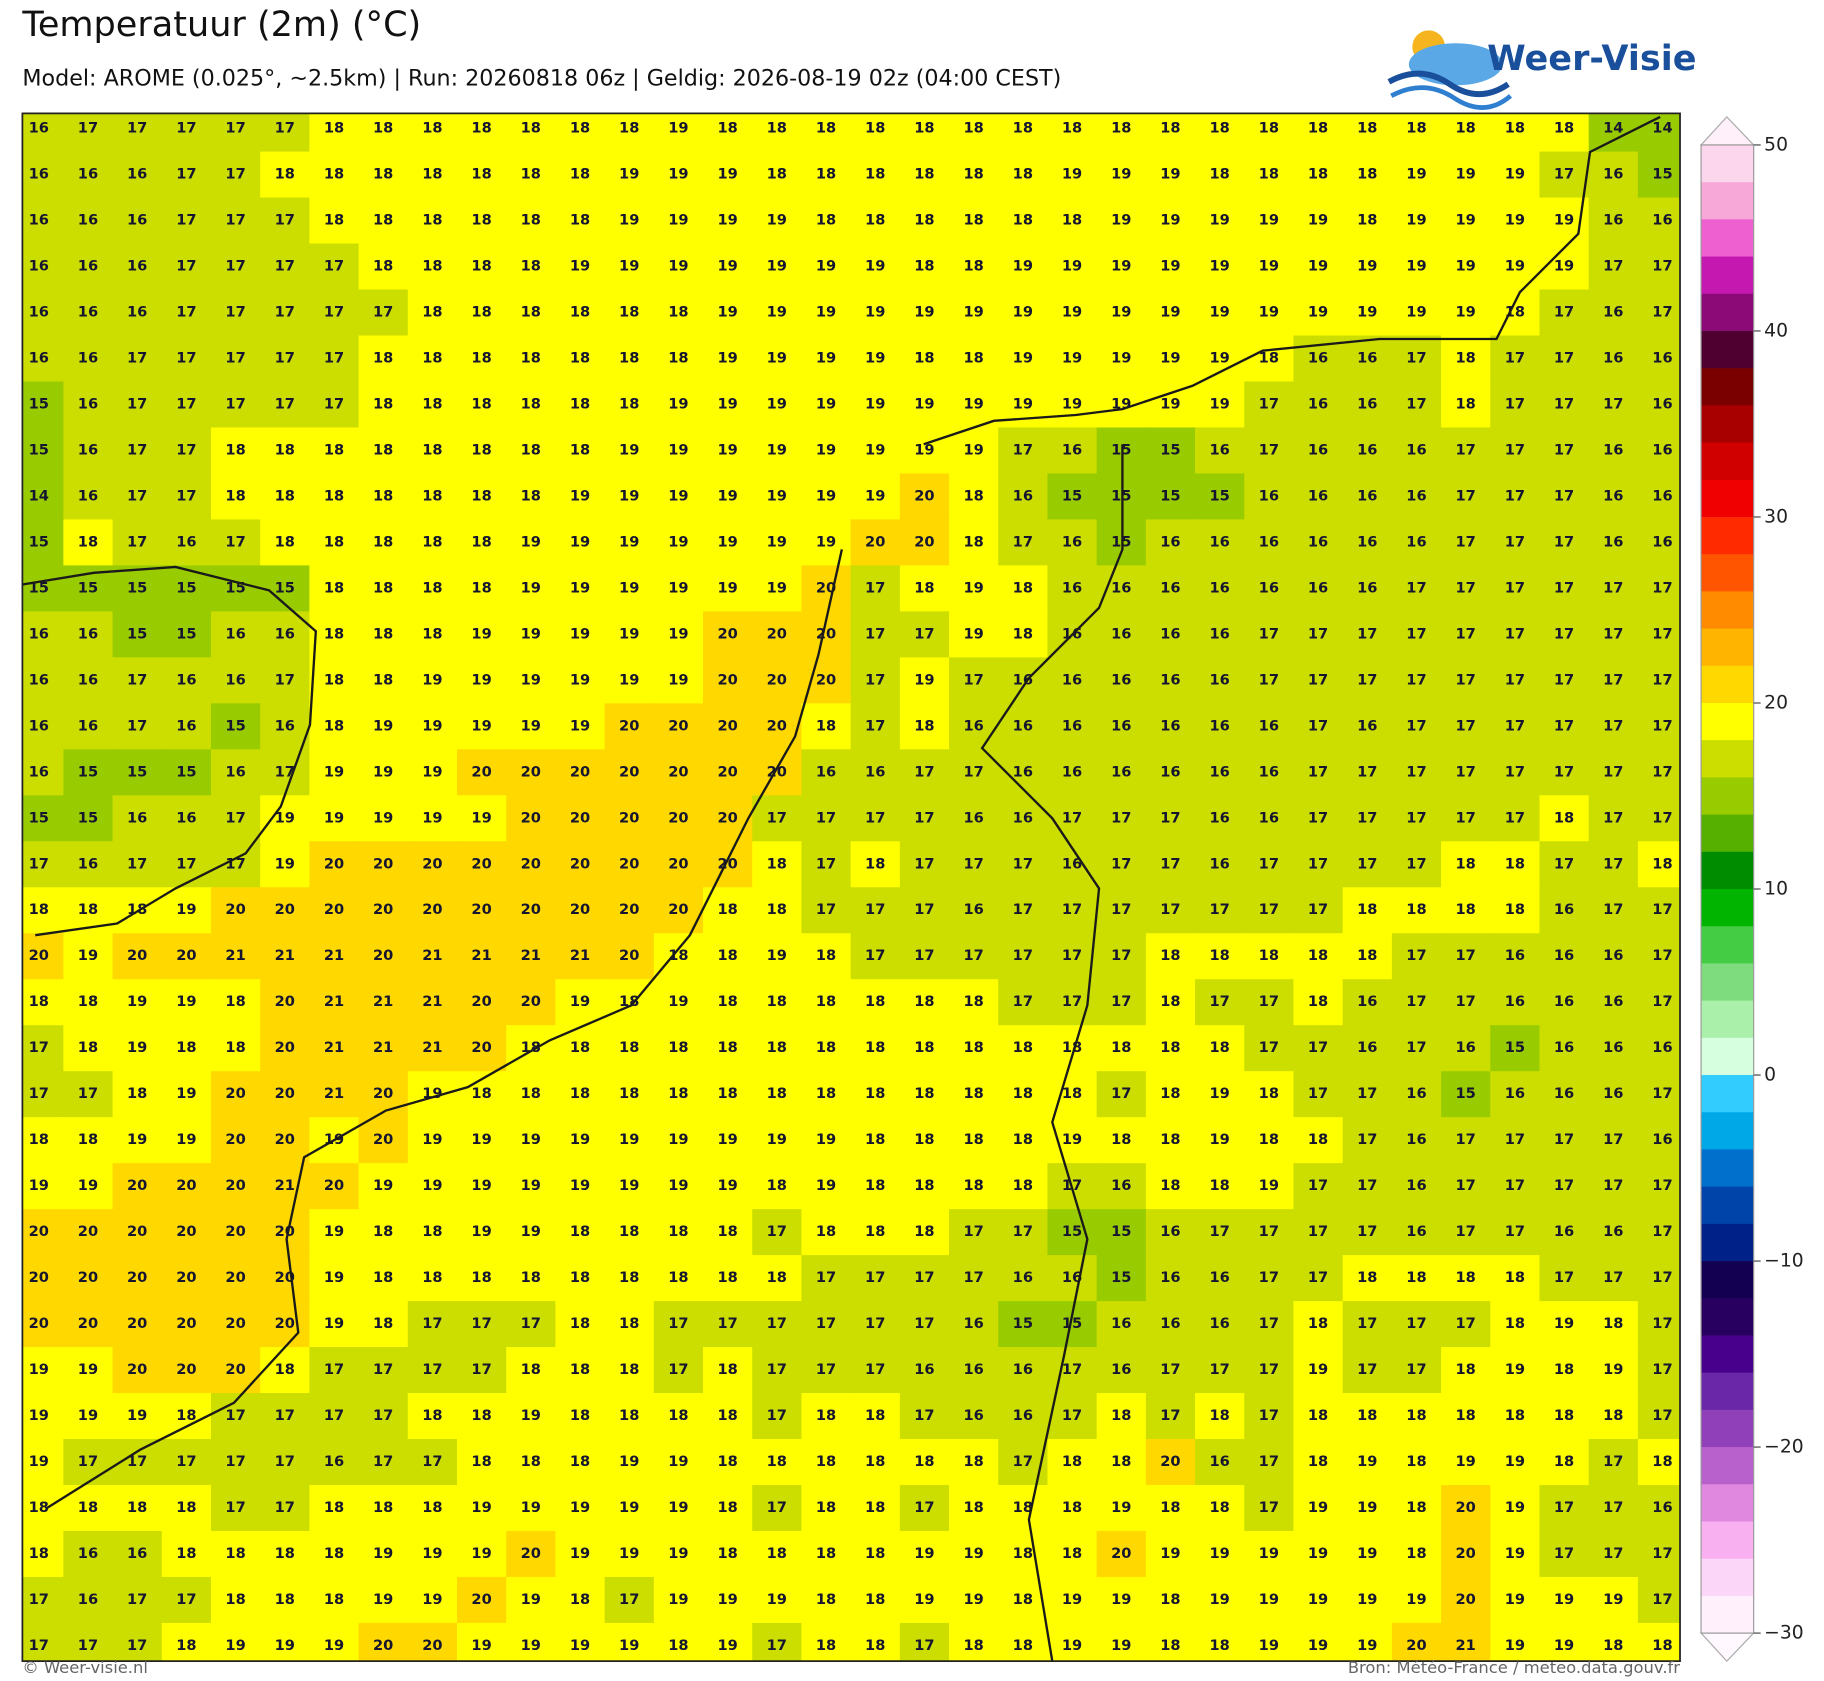  I want to click on temperature-label: 15, so click(235, 725).